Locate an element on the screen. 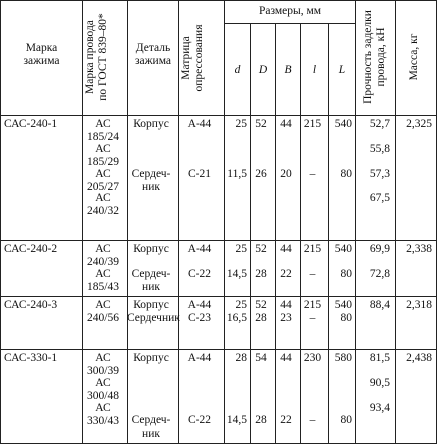 Image resolution: width=438 pixels, height=445 pixels. wire-grade: 300/39 is located at coordinates (103, 371).